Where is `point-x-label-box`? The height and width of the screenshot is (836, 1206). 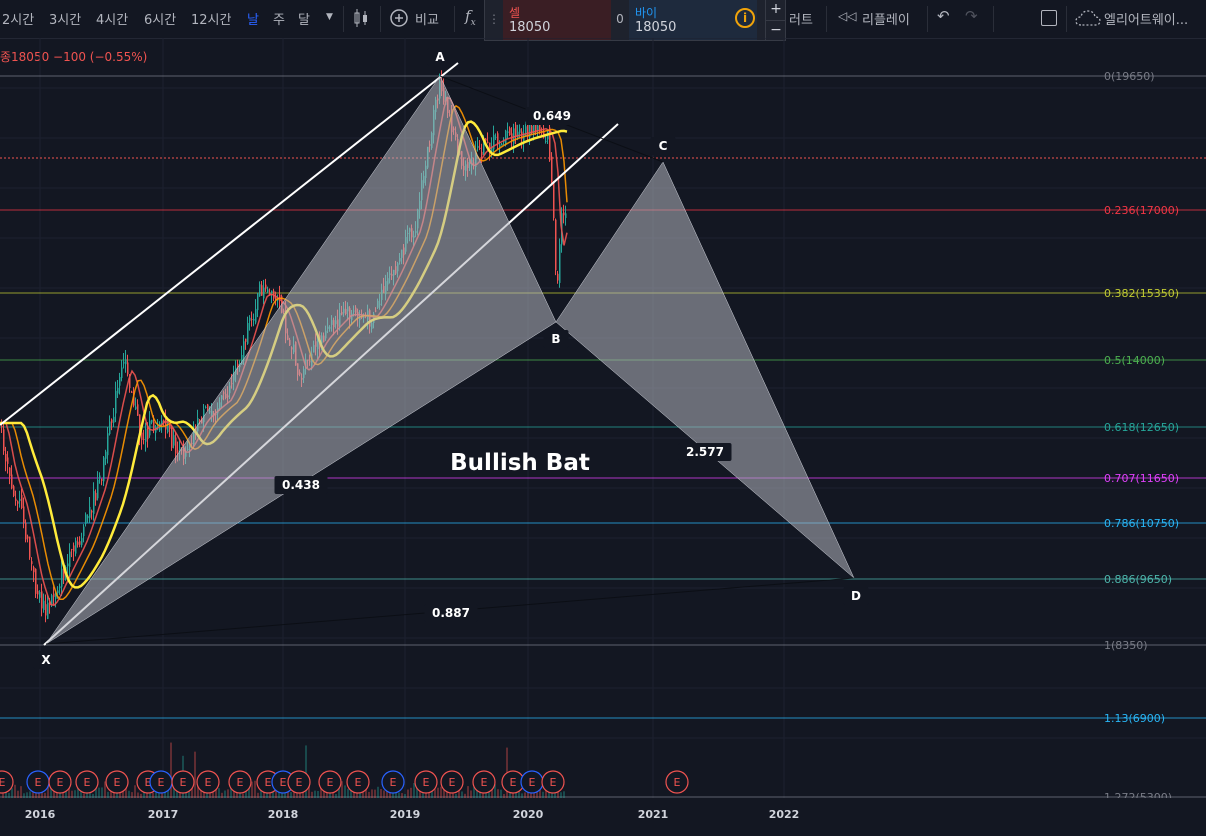 point-x-label-box is located at coordinates (46, 660).